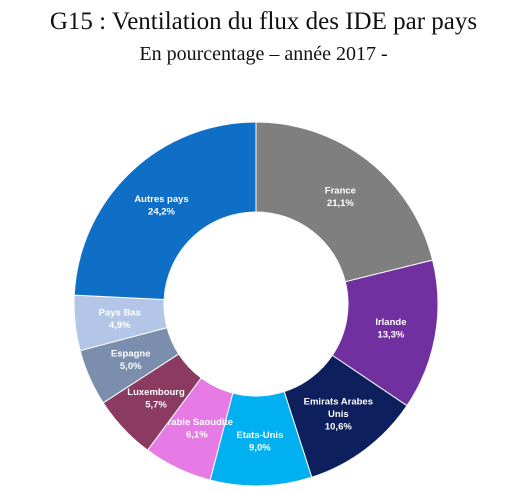 The width and height of the screenshot is (527, 493). Describe the element at coordinates (390, 329) in the screenshot. I see `slice-label: Irlande 13,3%` at that location.